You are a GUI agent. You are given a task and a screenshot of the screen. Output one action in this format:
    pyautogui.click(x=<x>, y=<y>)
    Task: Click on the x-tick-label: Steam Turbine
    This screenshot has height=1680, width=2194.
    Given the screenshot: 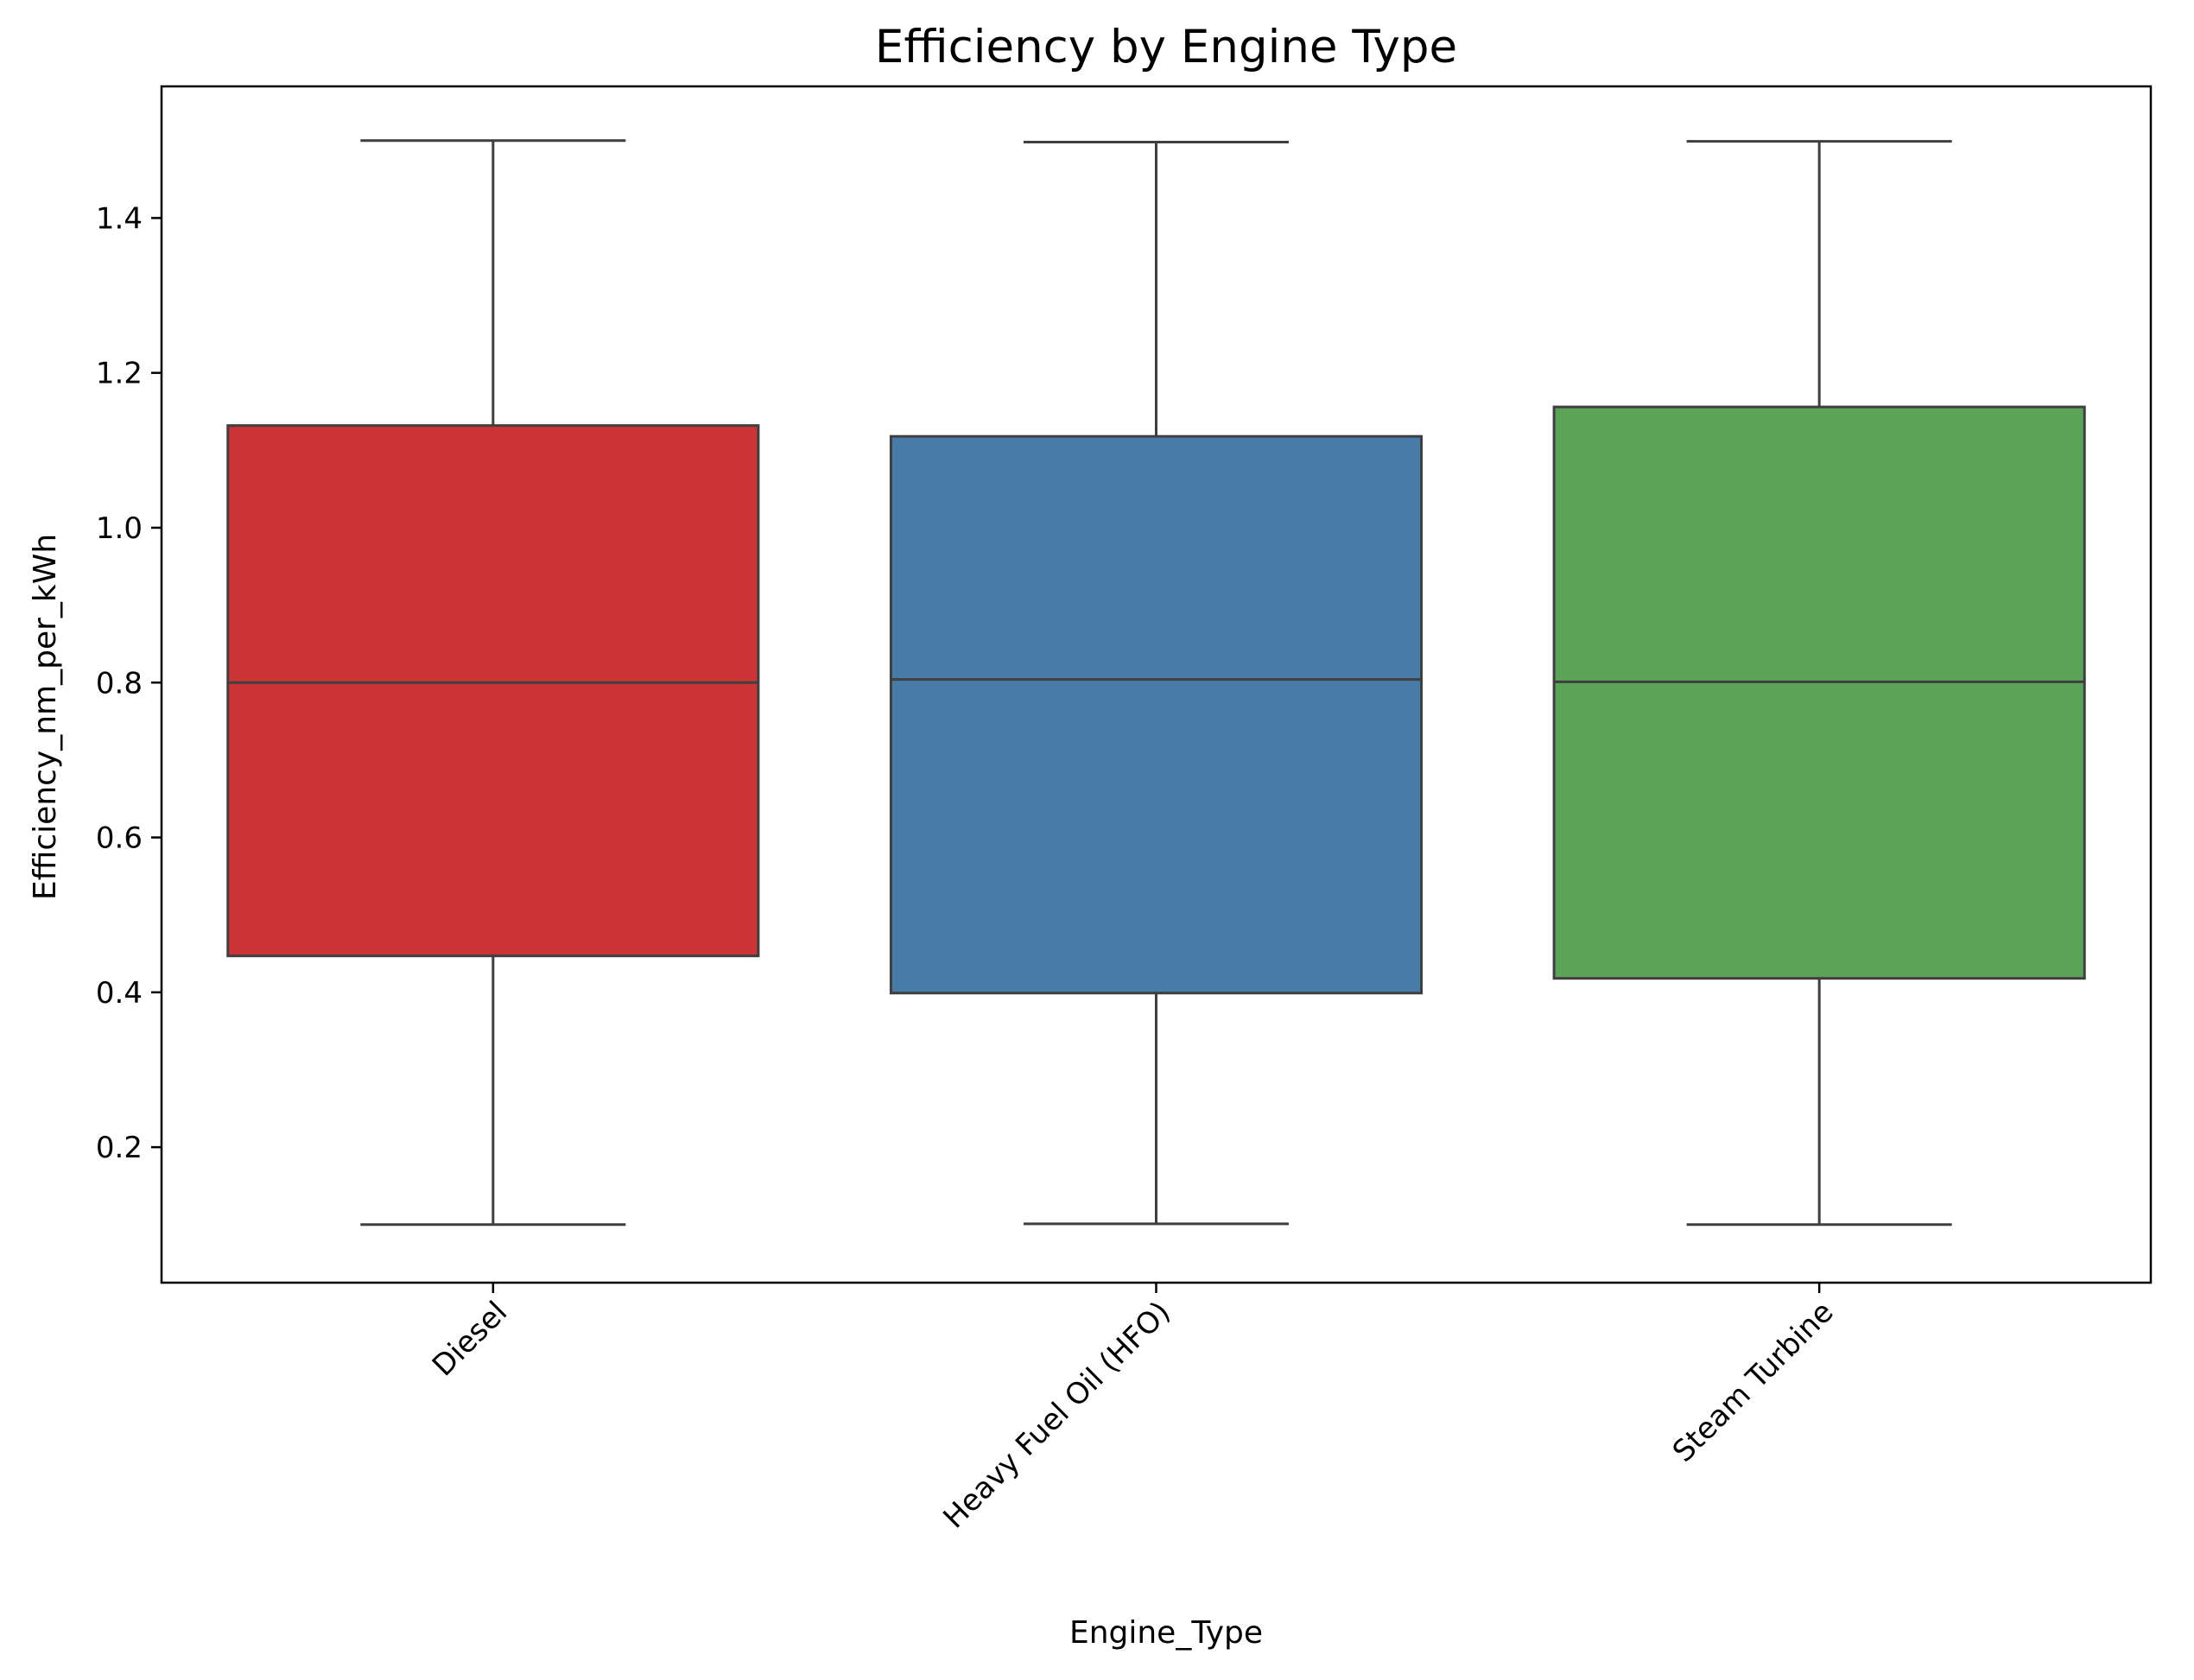 What is the action you would take?
    pyautogui.click(x=1753, y=1382)
    